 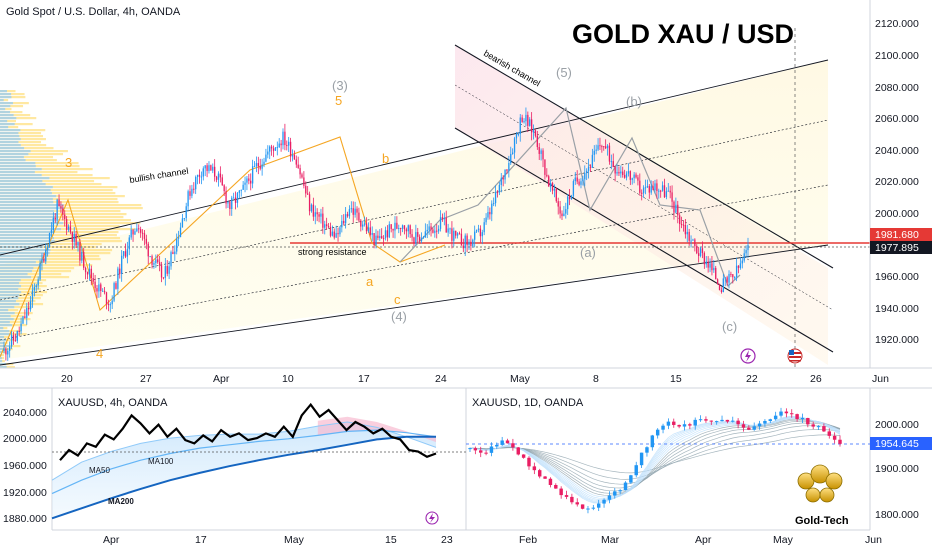 I want to click on wave-label-c-orange: c, so click(x=397, y=299).